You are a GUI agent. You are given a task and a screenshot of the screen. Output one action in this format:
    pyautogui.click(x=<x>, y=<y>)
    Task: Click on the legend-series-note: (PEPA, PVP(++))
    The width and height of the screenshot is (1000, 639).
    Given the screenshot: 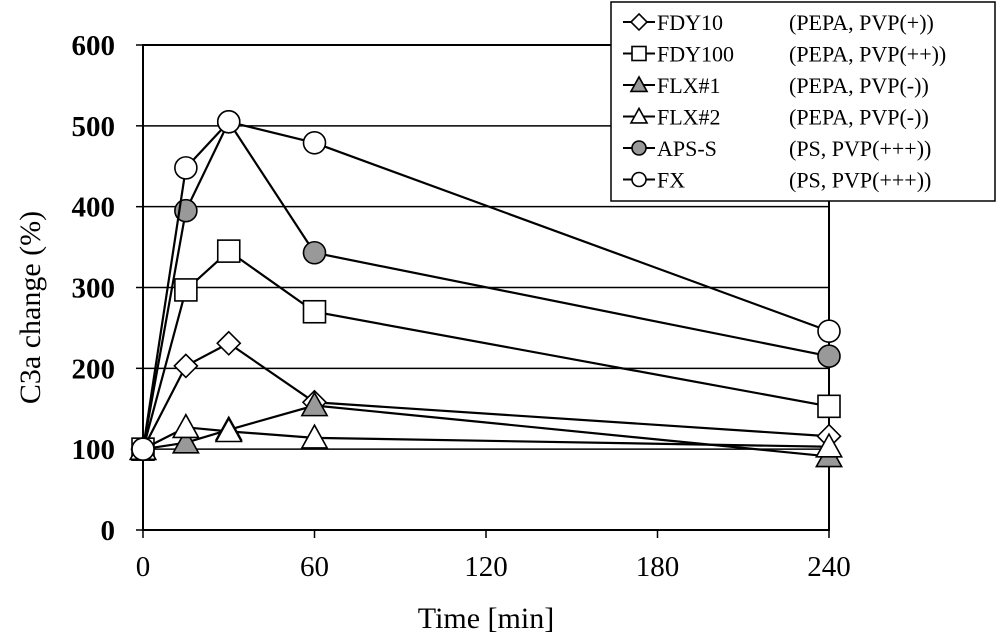 What is the action you would take?
    pyautogui.click(x=867, y=54)
    